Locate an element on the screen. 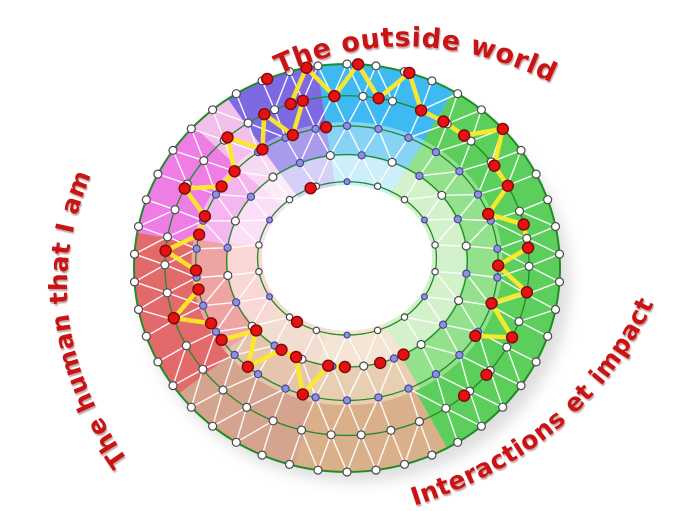 The image size is (677, 511). label-text-human-that-i-am: The human that I am is located at coordinates (88, 320).